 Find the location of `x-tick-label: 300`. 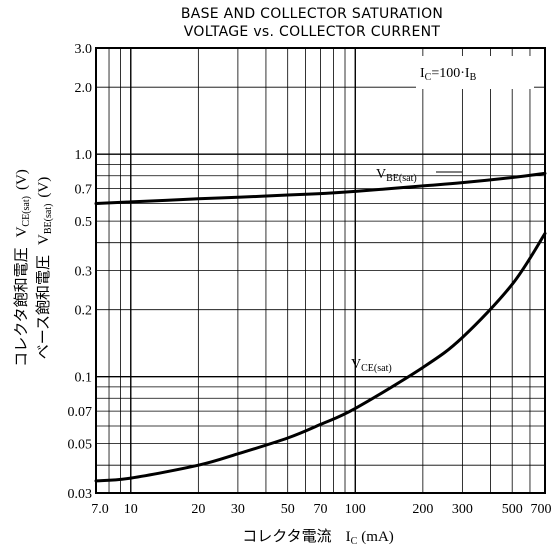

x-tick-label: 300 is located at coordinates (462, 509).